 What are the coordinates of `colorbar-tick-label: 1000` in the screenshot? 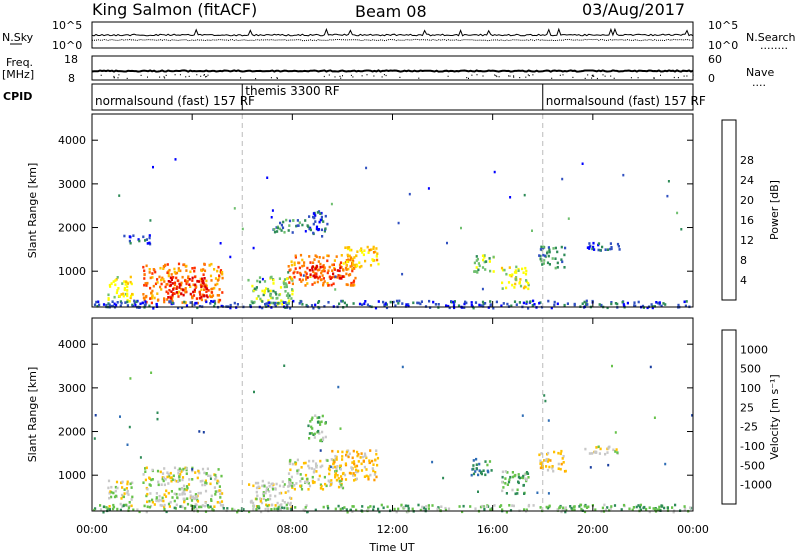 It's located at (754, 349).